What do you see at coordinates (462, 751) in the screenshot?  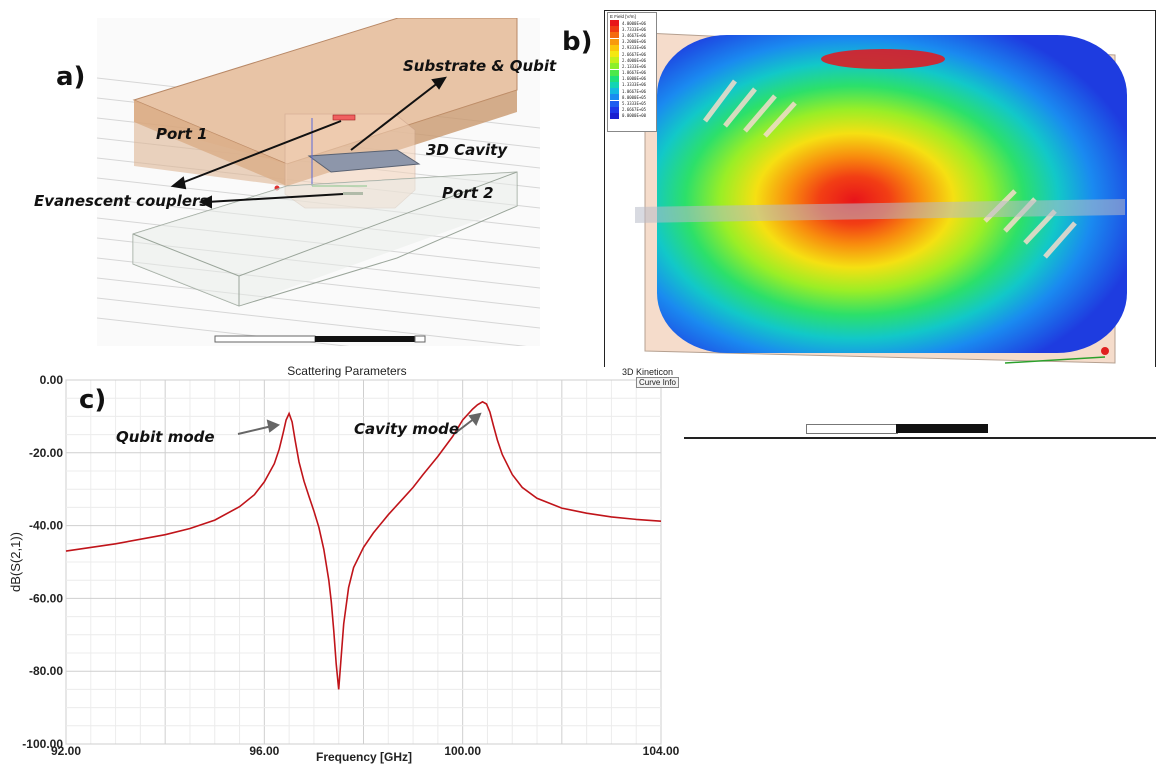 I see `x-tick-label: 100.00` at bounding box center [462, 751].